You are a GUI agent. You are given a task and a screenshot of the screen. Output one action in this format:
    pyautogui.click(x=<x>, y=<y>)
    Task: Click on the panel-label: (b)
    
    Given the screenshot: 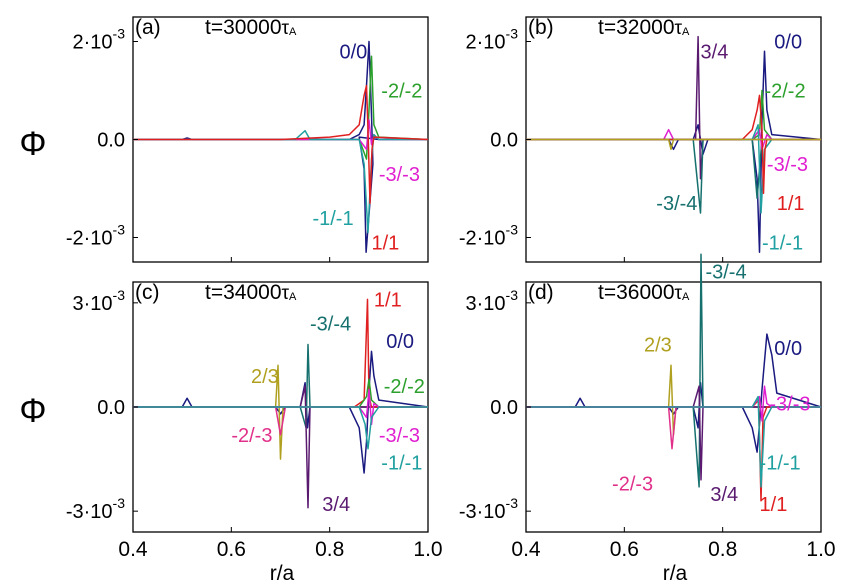 What is the action you would take?
    pyautogui.click(x=541, y=27)
    